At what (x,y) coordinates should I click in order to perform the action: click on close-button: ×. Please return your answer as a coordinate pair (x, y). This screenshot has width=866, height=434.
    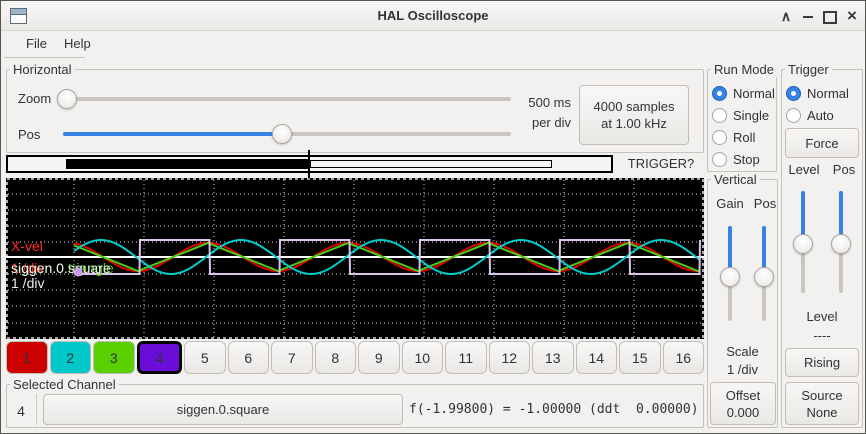
    Looking at the image, I should click on (852, 15).